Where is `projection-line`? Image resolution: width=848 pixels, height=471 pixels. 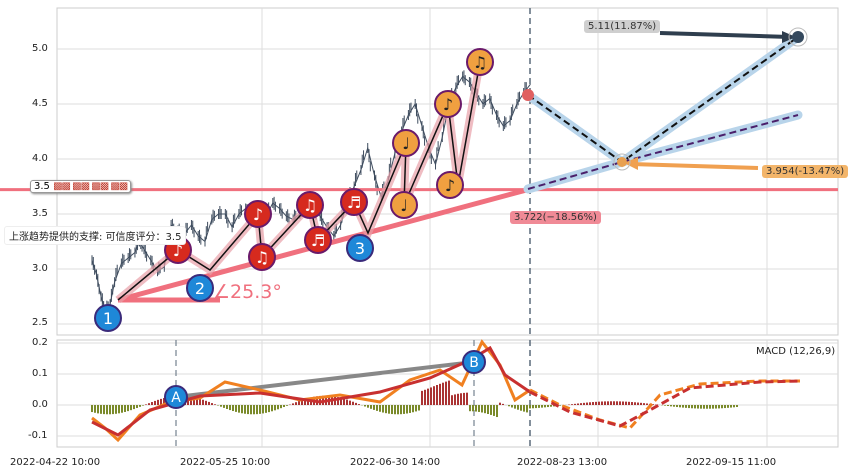 projection-line is located at coordinates (663, 100).